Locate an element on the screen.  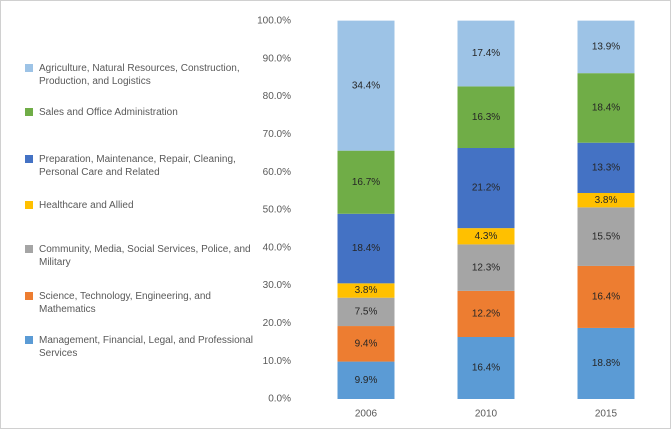
data-label: 13.9% is located at coordinates (606, 47).